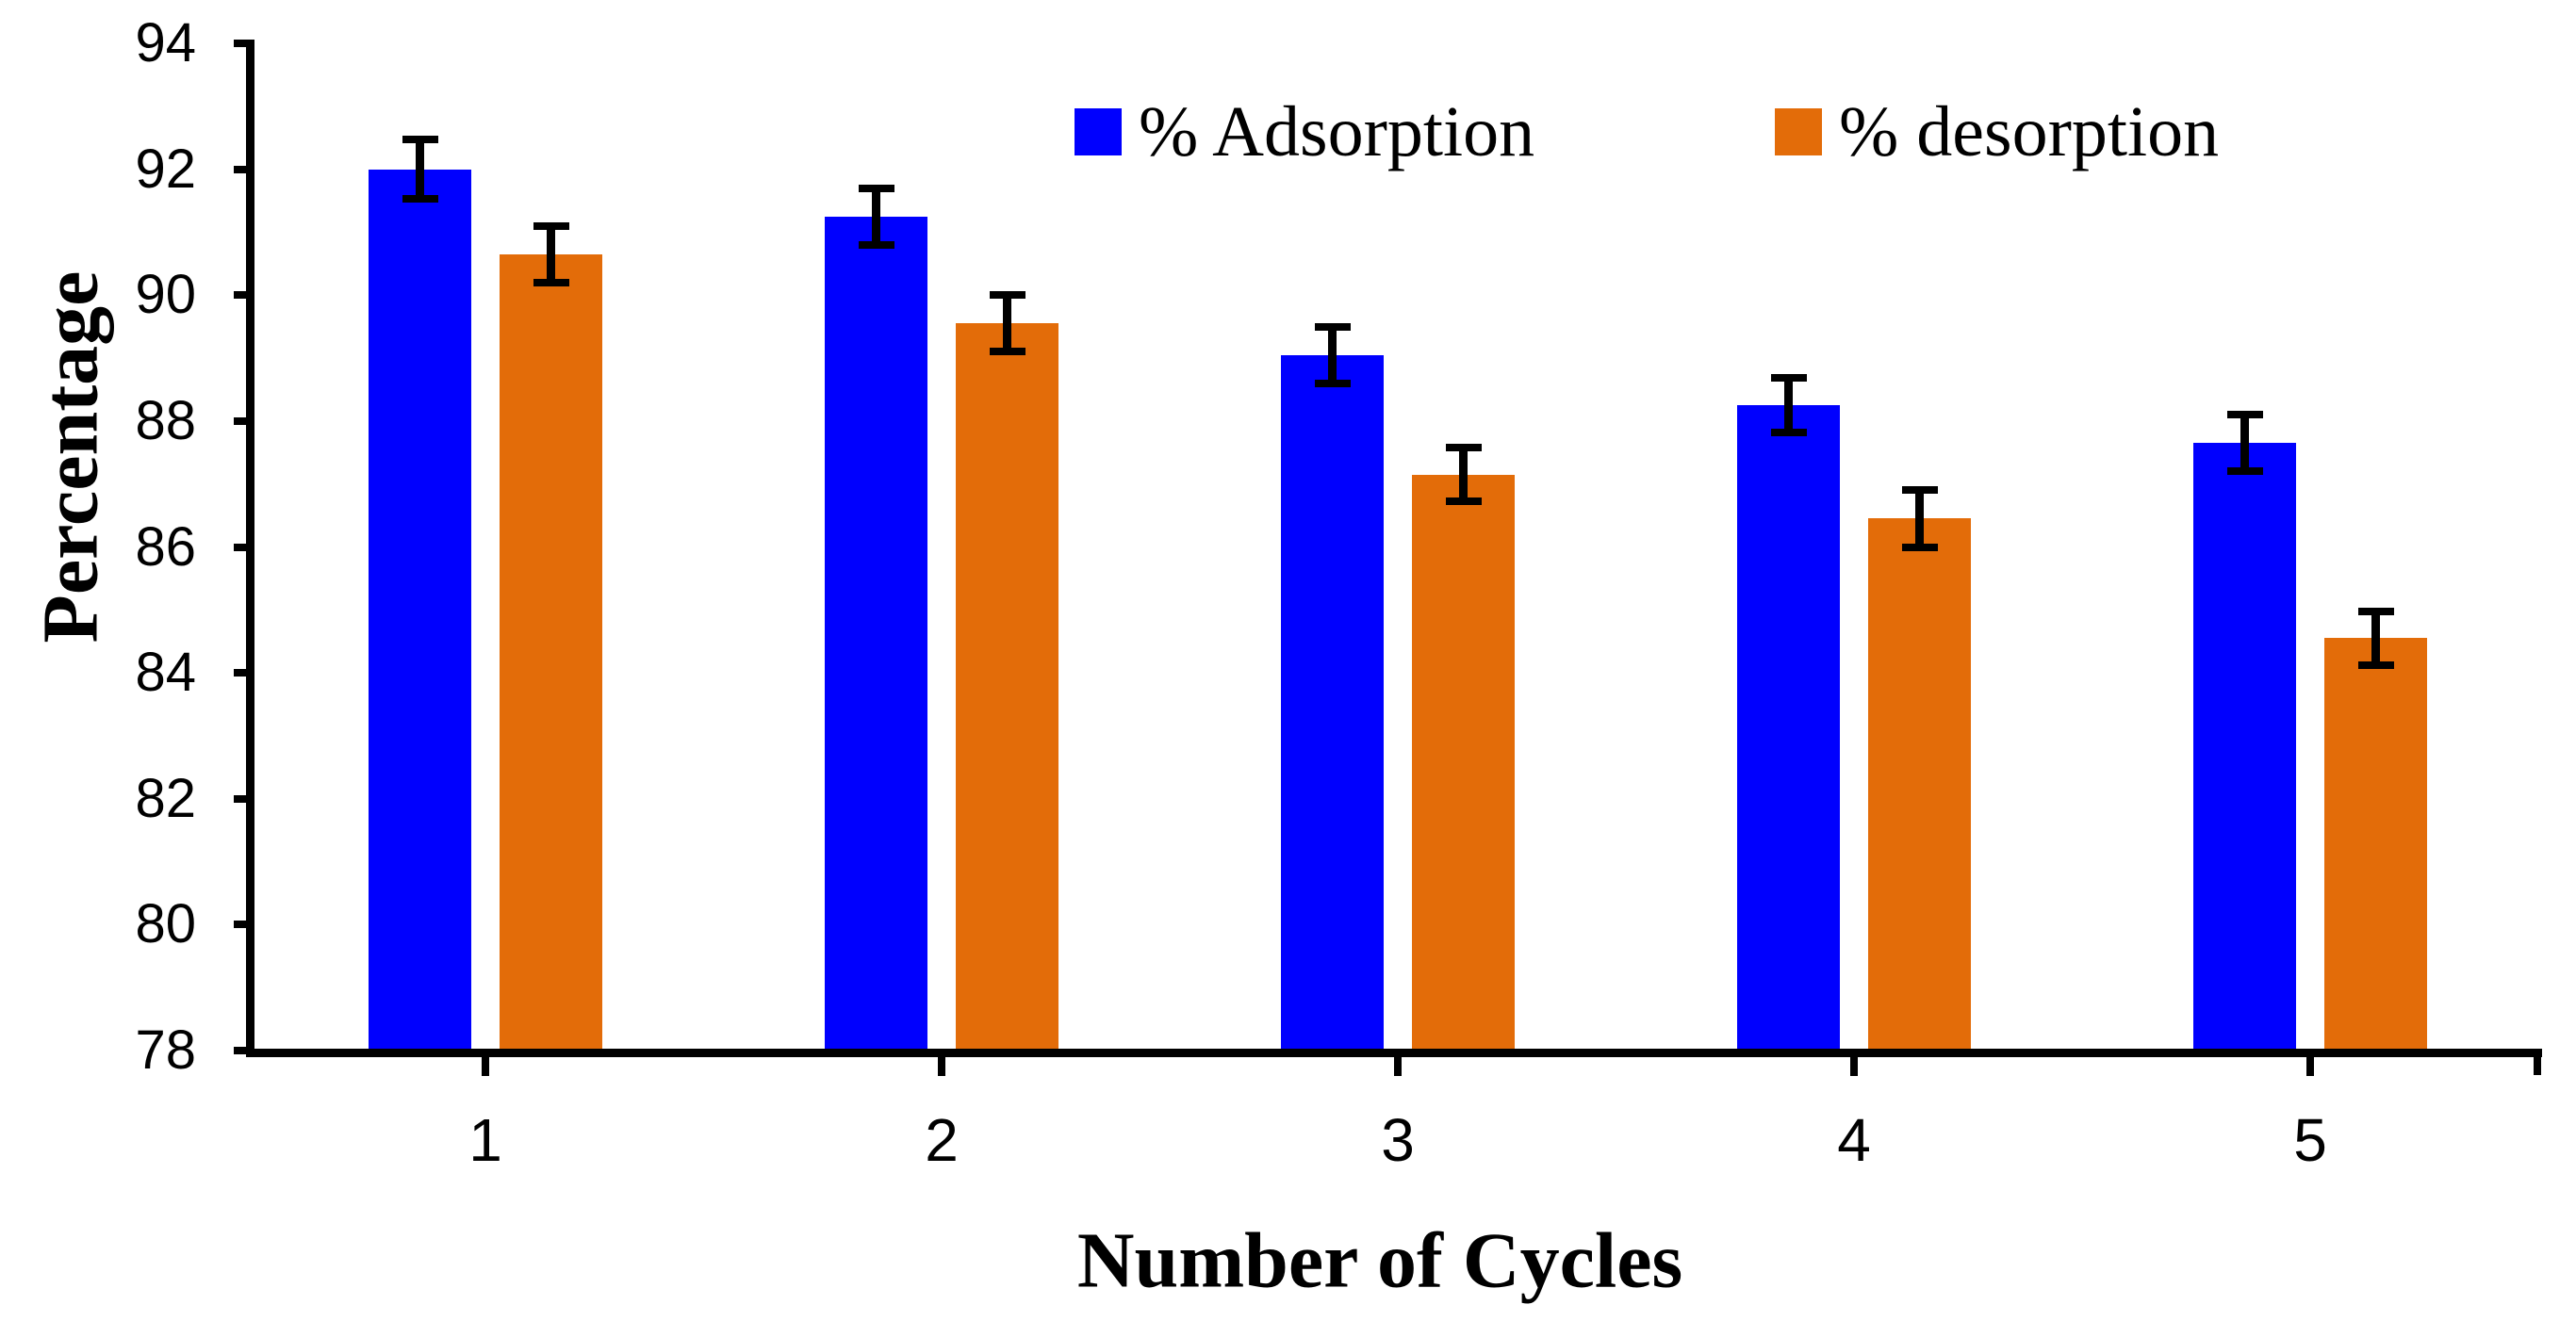 The image size is (2576, 1337). Describe the element at coordinates (165, 295) in the screenshot. I see `y-tick-label: 90` at that location.